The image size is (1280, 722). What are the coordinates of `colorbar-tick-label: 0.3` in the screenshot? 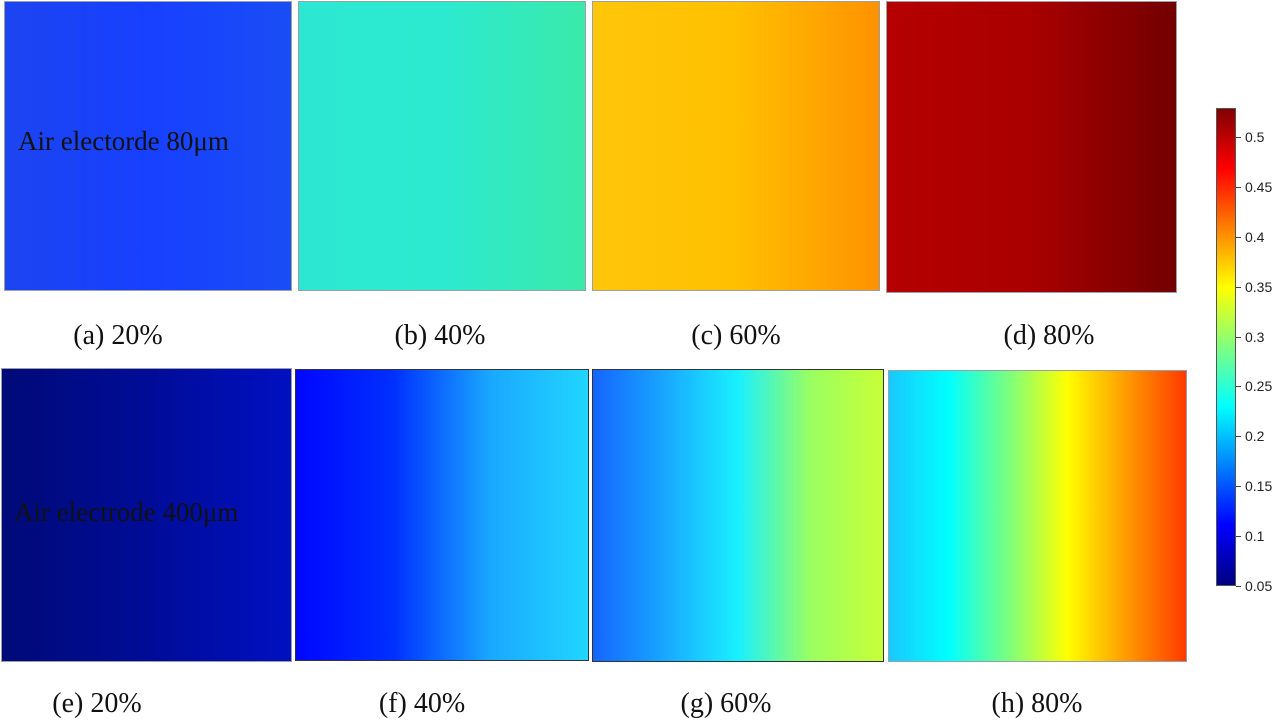 It's located at (1255, 336).